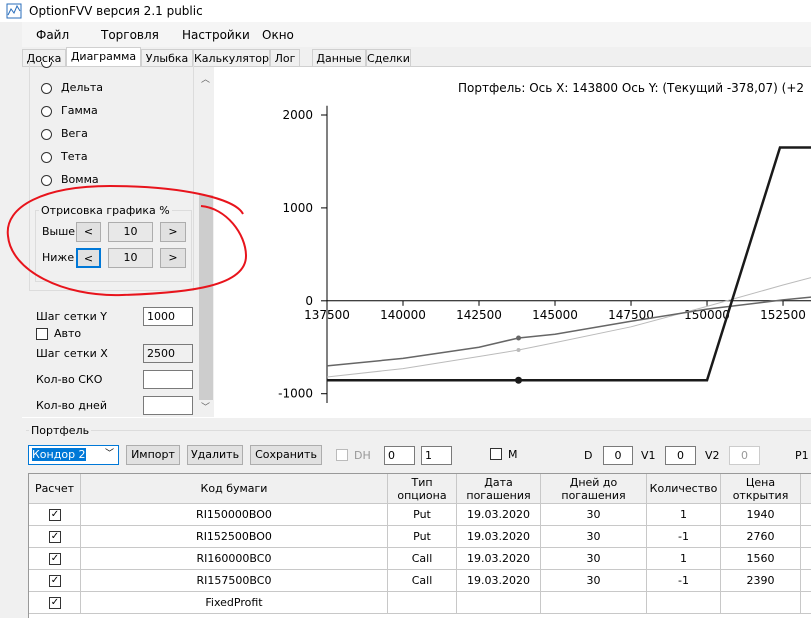 The width and height of the screenshot is (811, 618). What do you see at coordinates (59, 231) in the screenshot?
I see `label: Выше` at bounding box center [59, 231].